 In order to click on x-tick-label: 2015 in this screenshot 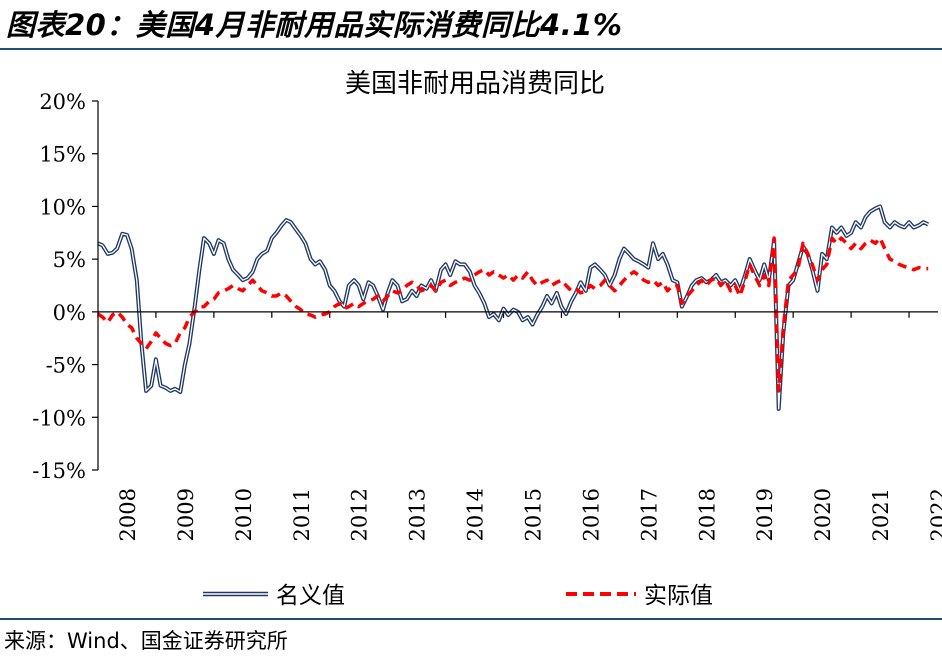, I will do `click(533, 514)`.